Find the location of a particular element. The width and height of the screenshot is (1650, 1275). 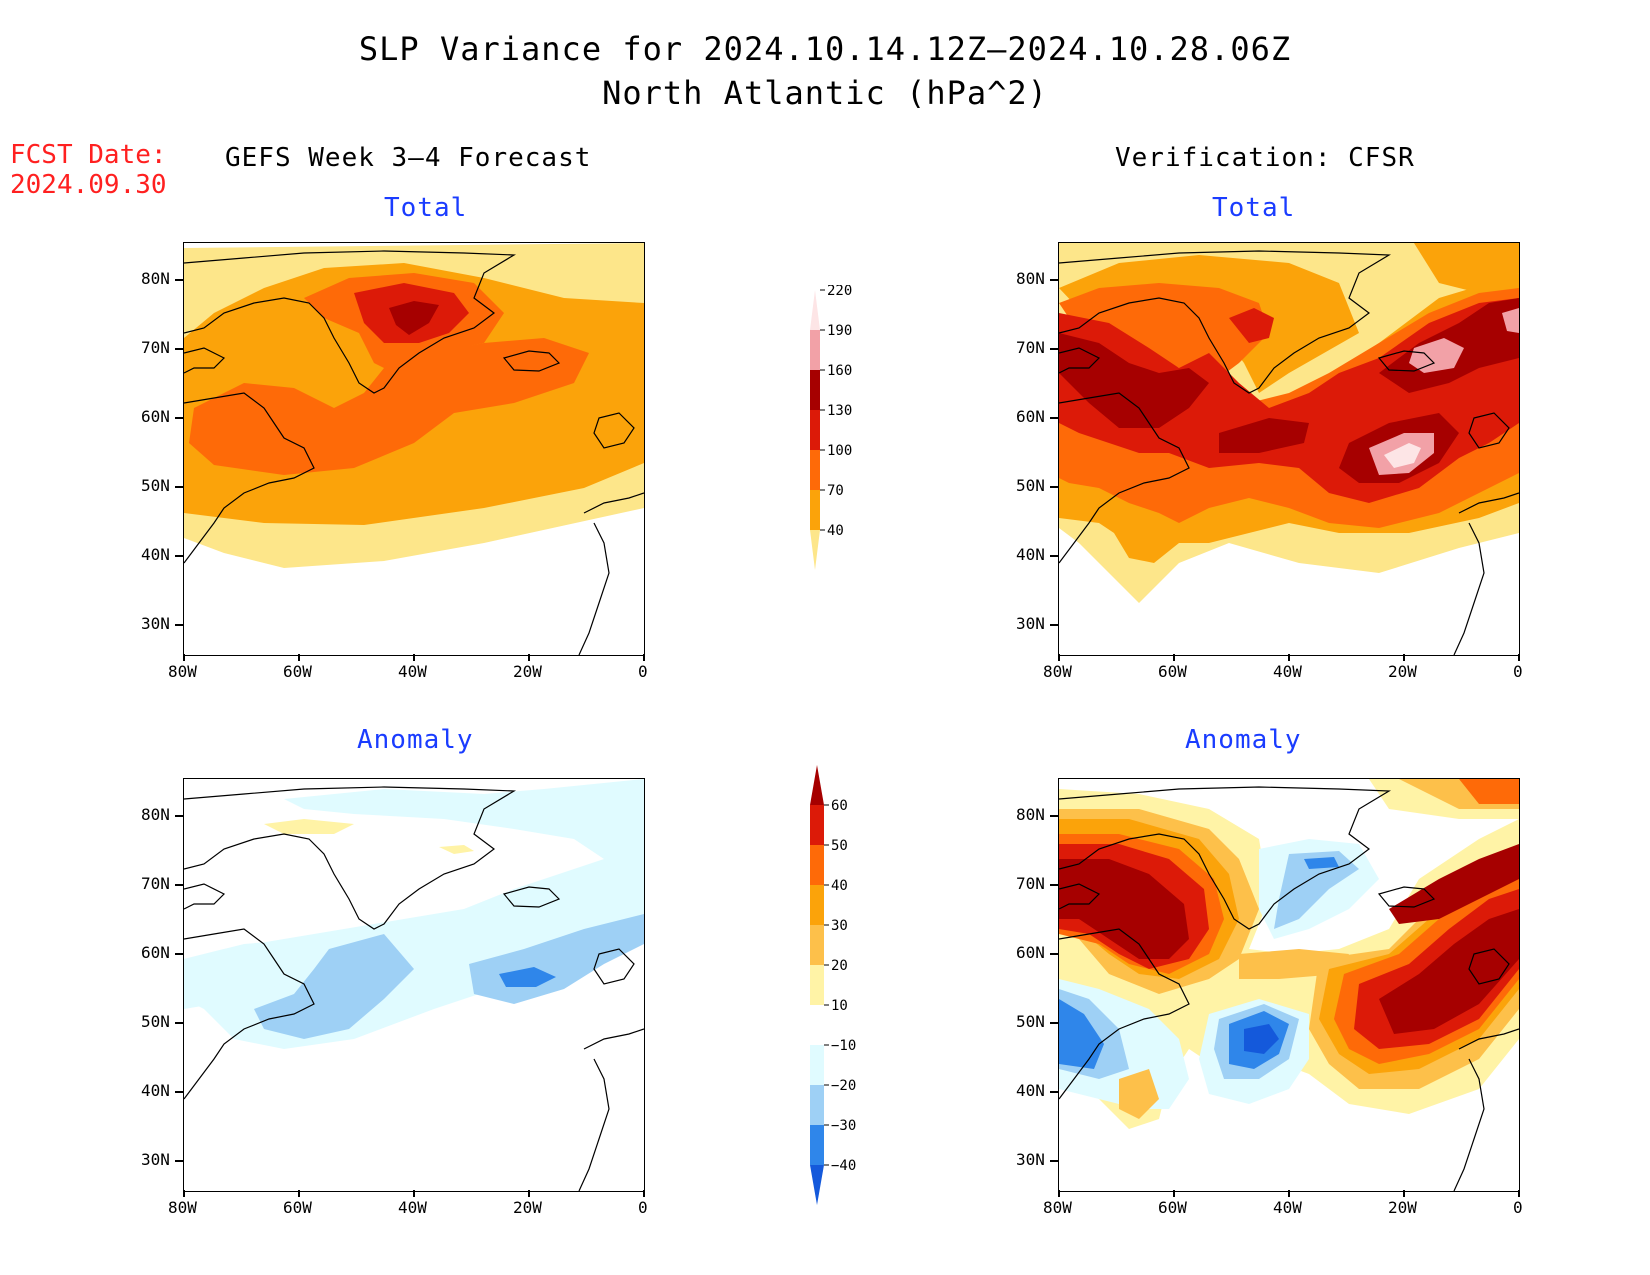

gefs-anomaly-title: Anomaly is located at coordinates (415, 740).